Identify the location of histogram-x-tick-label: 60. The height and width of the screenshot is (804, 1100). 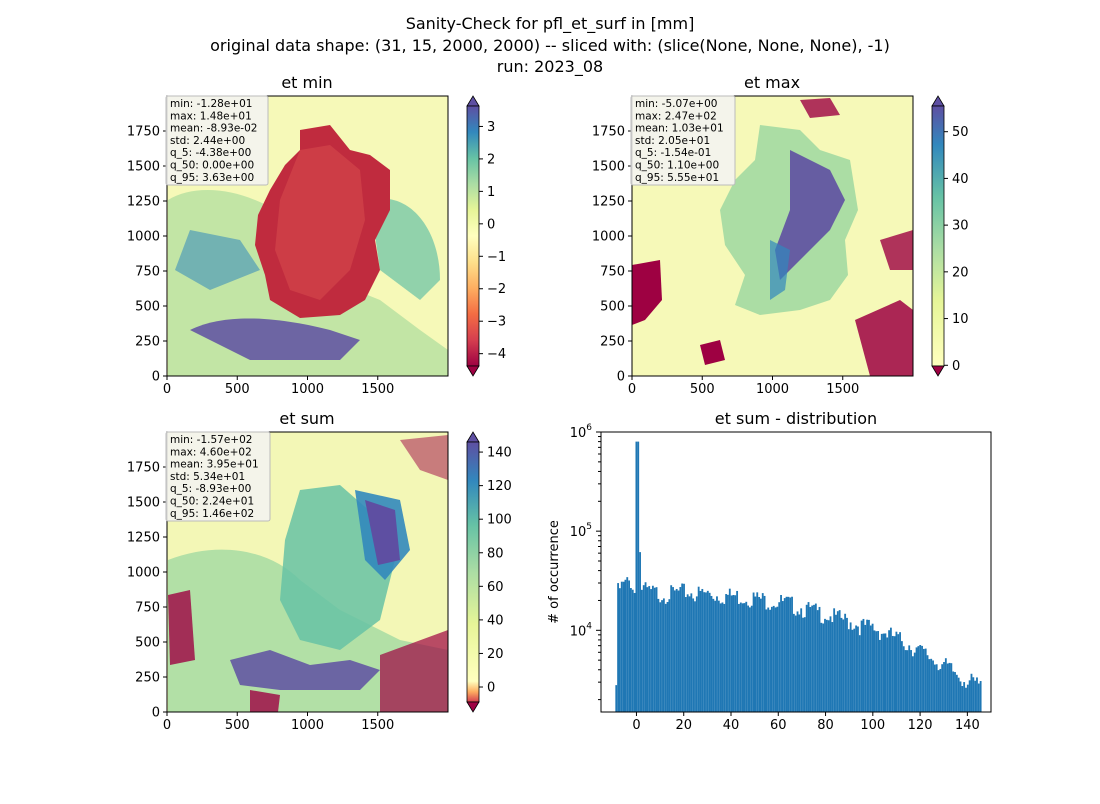
(778, 725).